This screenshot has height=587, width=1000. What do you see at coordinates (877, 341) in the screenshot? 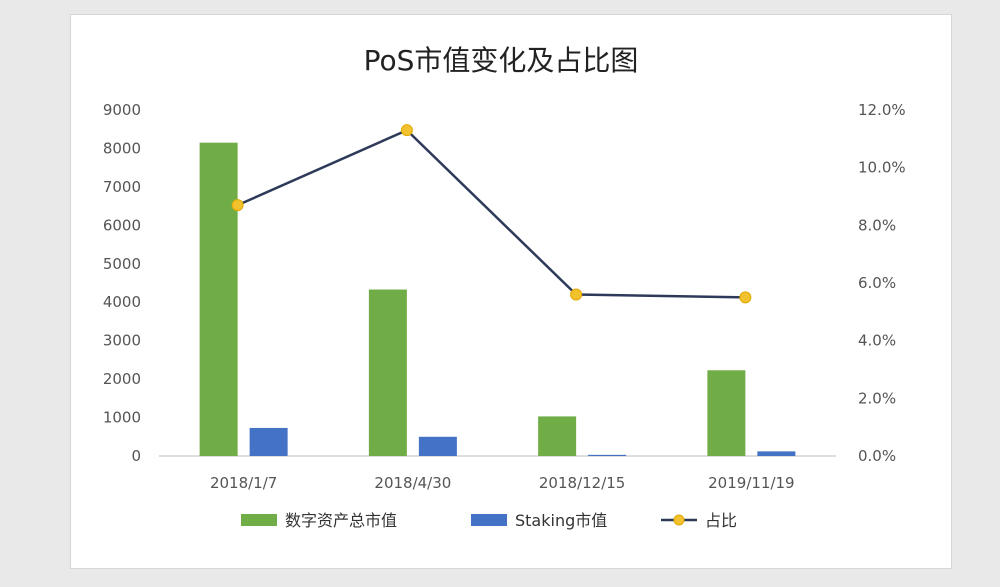
I see `y-right-tick-label: 4.0%` at bounding box center [877, 341].